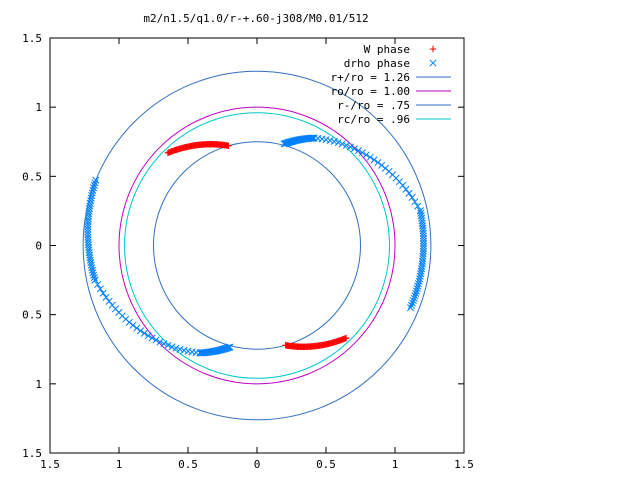 Image resolution: width=640 pixels, height=480 pixels. Describe the element at coordinates (38, 246) in the screenshot. I see `y-tick-label-3: 0` at that location.